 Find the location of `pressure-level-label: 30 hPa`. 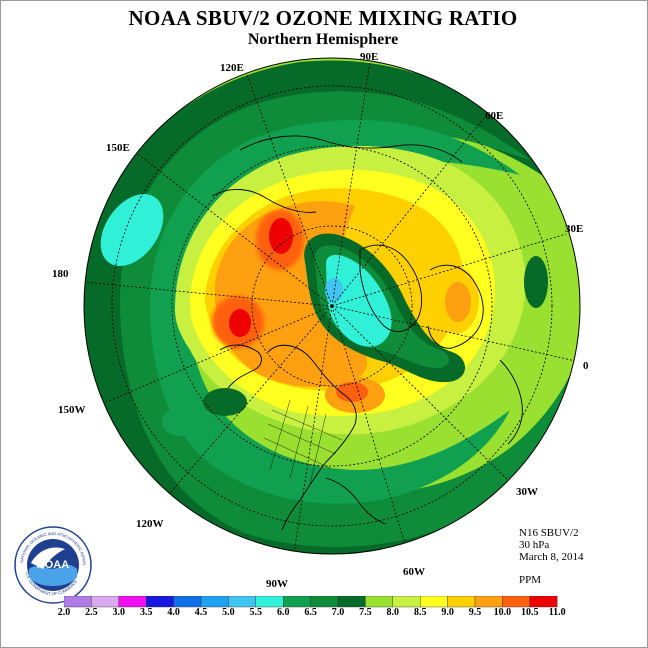

pressure-level-label: 30 hPa is located at coordinates (534, 545).